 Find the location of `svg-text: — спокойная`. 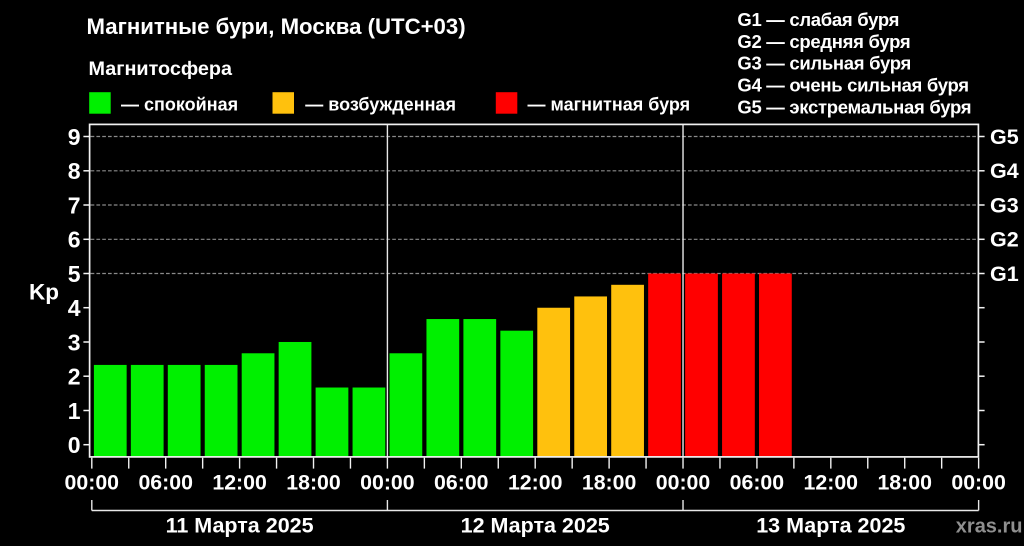

svg-text: — спокойная is located at coordinates (179, 104).